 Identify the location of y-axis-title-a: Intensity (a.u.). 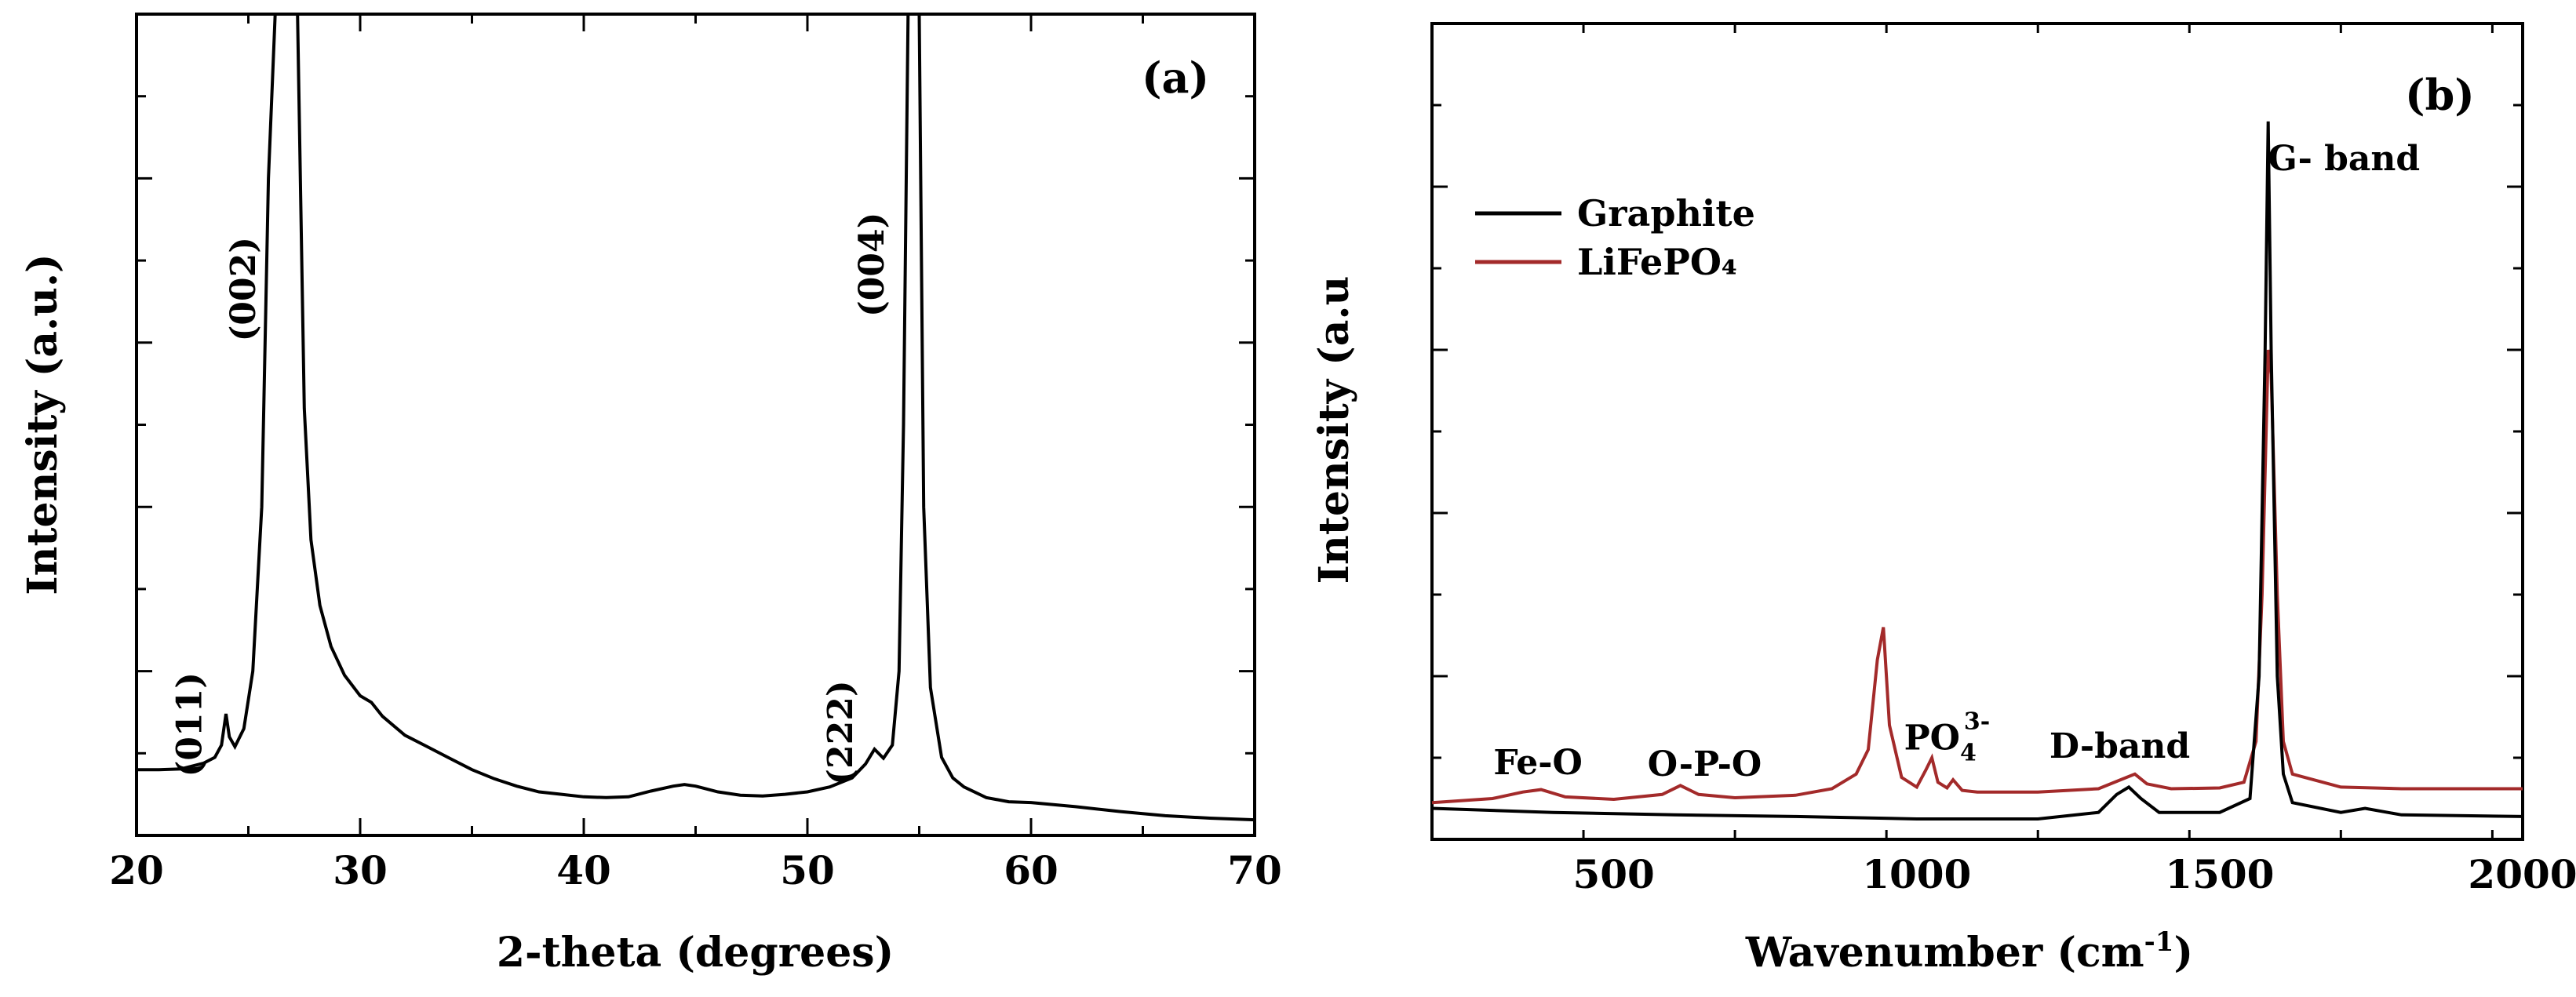
(43, 424).